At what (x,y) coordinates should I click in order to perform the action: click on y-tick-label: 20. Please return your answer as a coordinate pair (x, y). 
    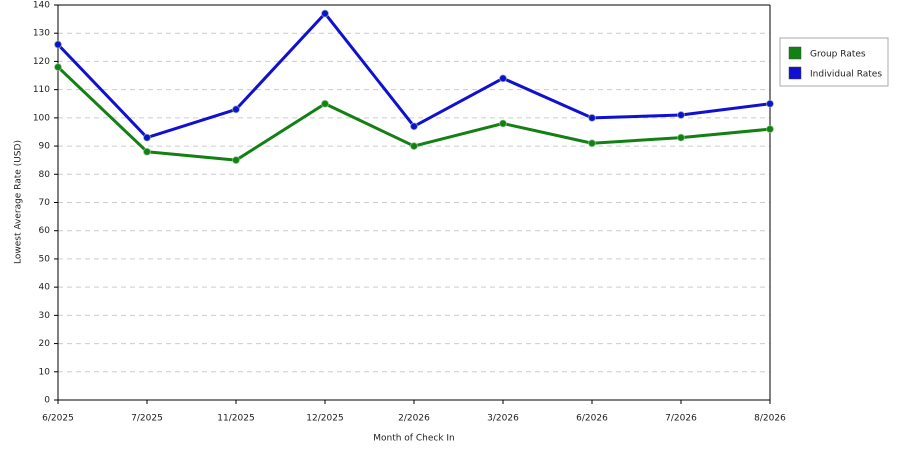
    Looking at the image, I should click on (45, 344).